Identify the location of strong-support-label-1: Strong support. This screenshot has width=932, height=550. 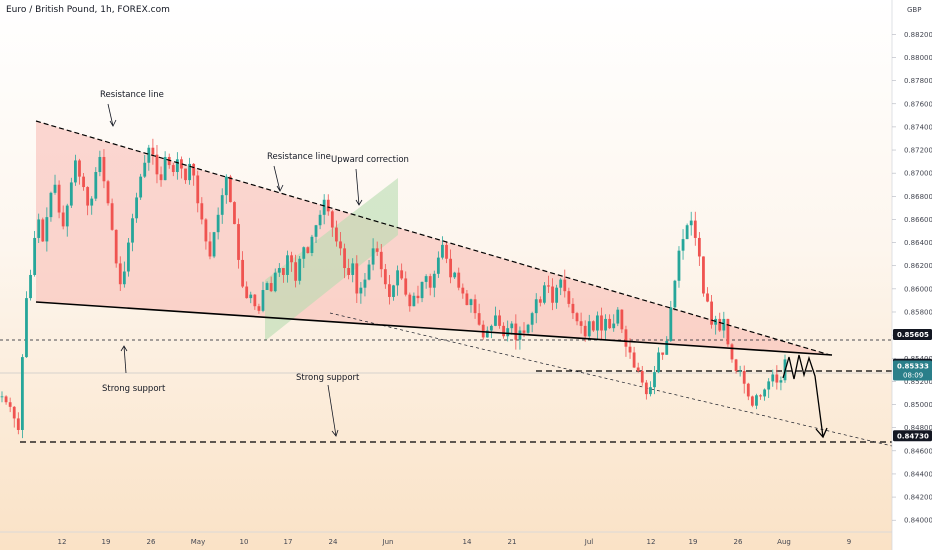
(134, 389).